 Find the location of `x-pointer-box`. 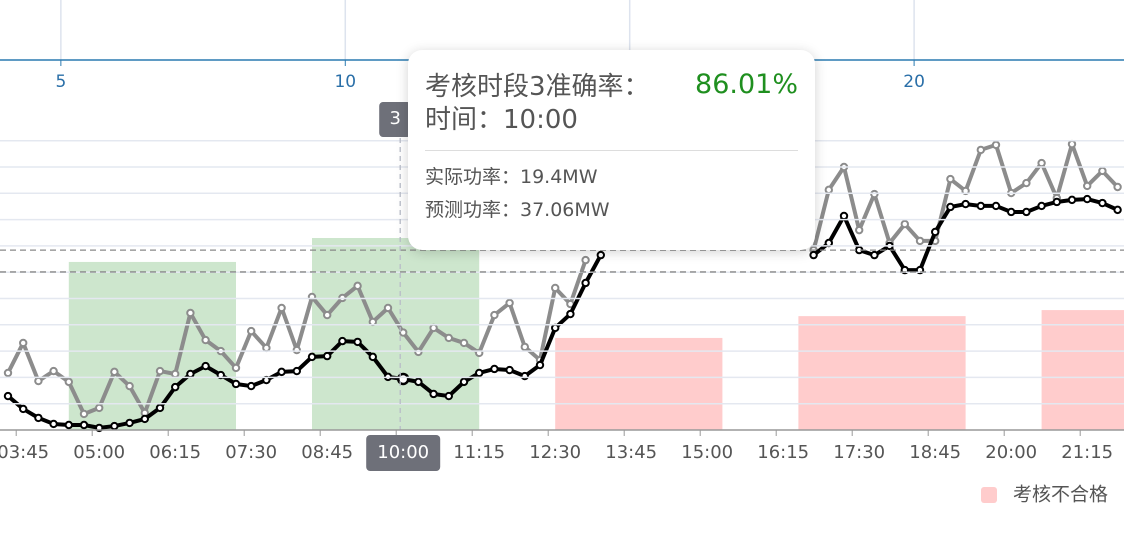

x-pointer-box is located at coordinates (403, 453).